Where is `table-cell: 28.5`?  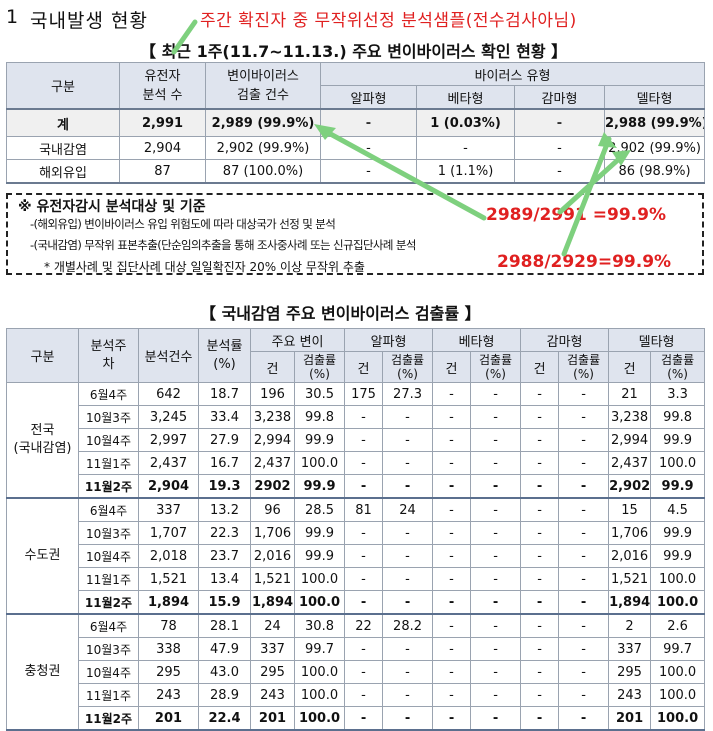
table-cell: 28.5 is located at coordinates (319, 509).